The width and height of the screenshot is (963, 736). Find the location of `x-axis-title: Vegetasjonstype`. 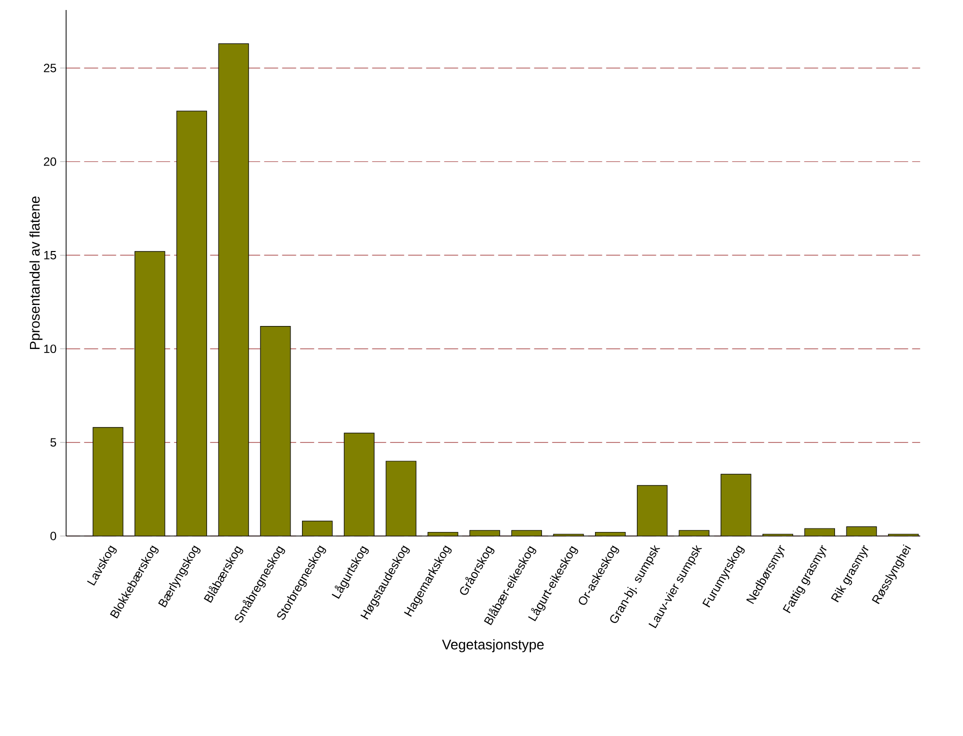

x-axis-title: Vegetasjonstype is located at coordinates (493, 645).